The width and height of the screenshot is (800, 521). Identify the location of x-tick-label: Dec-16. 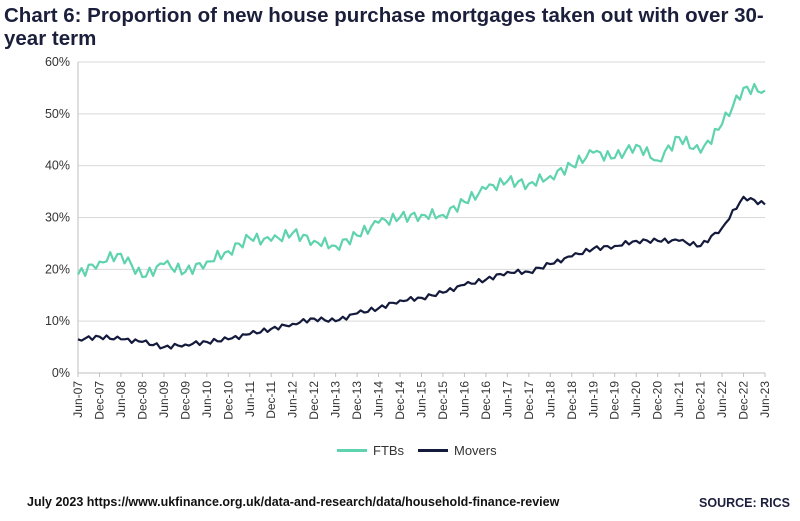
(486, 400).